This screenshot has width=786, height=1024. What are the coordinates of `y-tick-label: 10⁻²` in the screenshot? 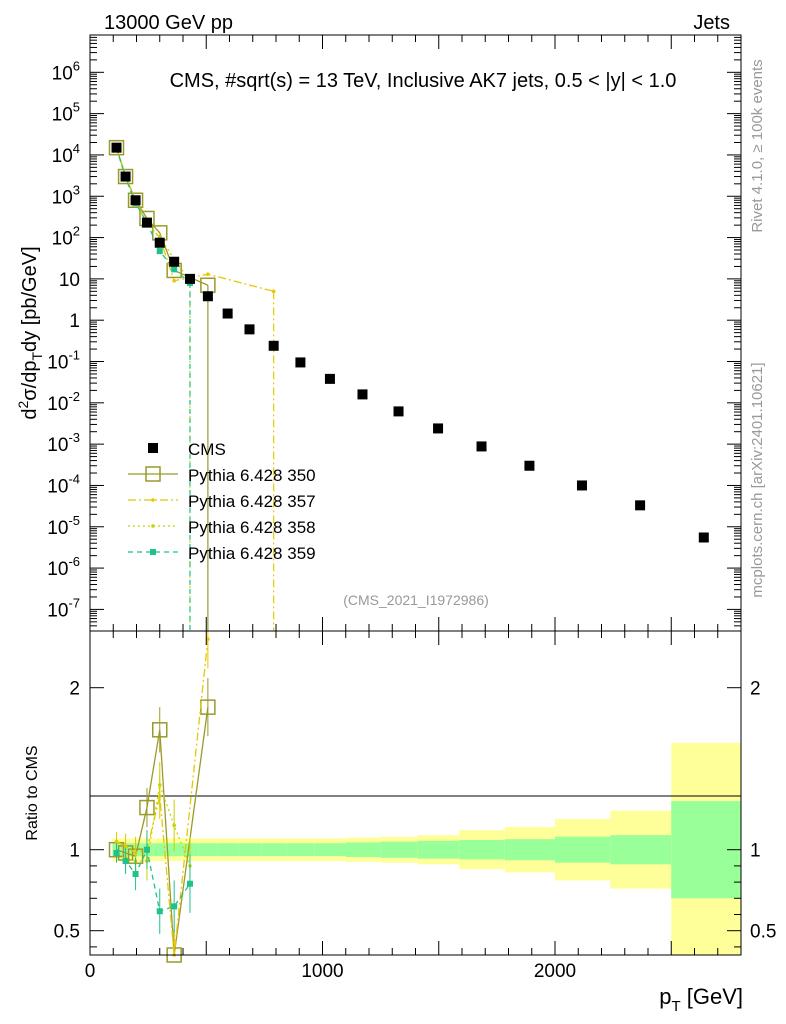 It's located at (63, 402).